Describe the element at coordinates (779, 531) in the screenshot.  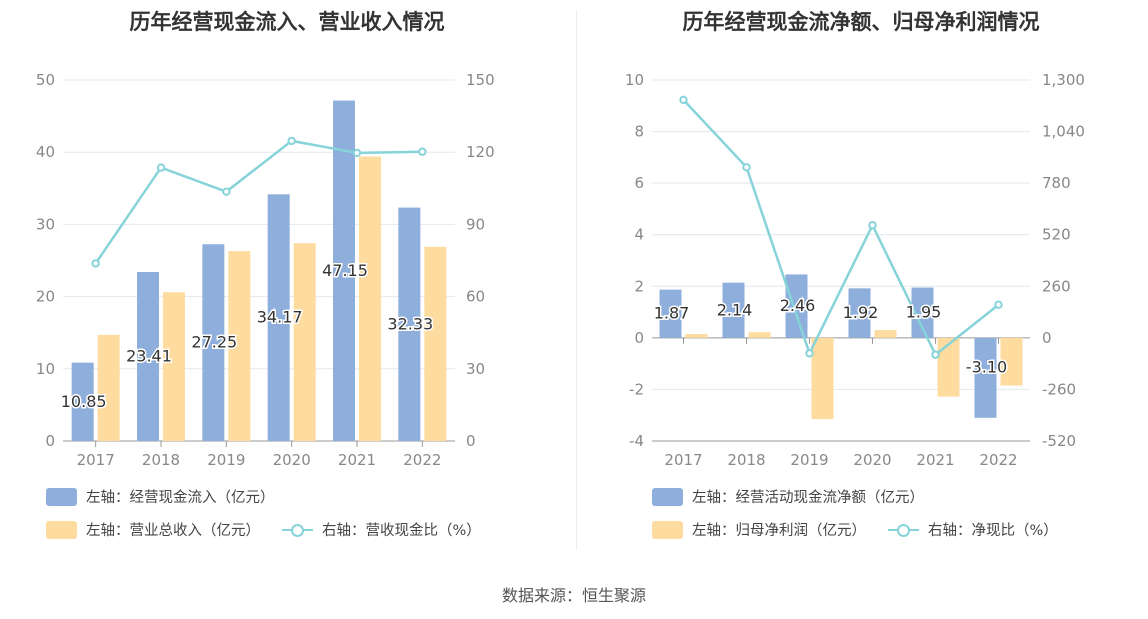
I see `legend-label-bar2: 左轴：归母净利润（亿元）` at that location.